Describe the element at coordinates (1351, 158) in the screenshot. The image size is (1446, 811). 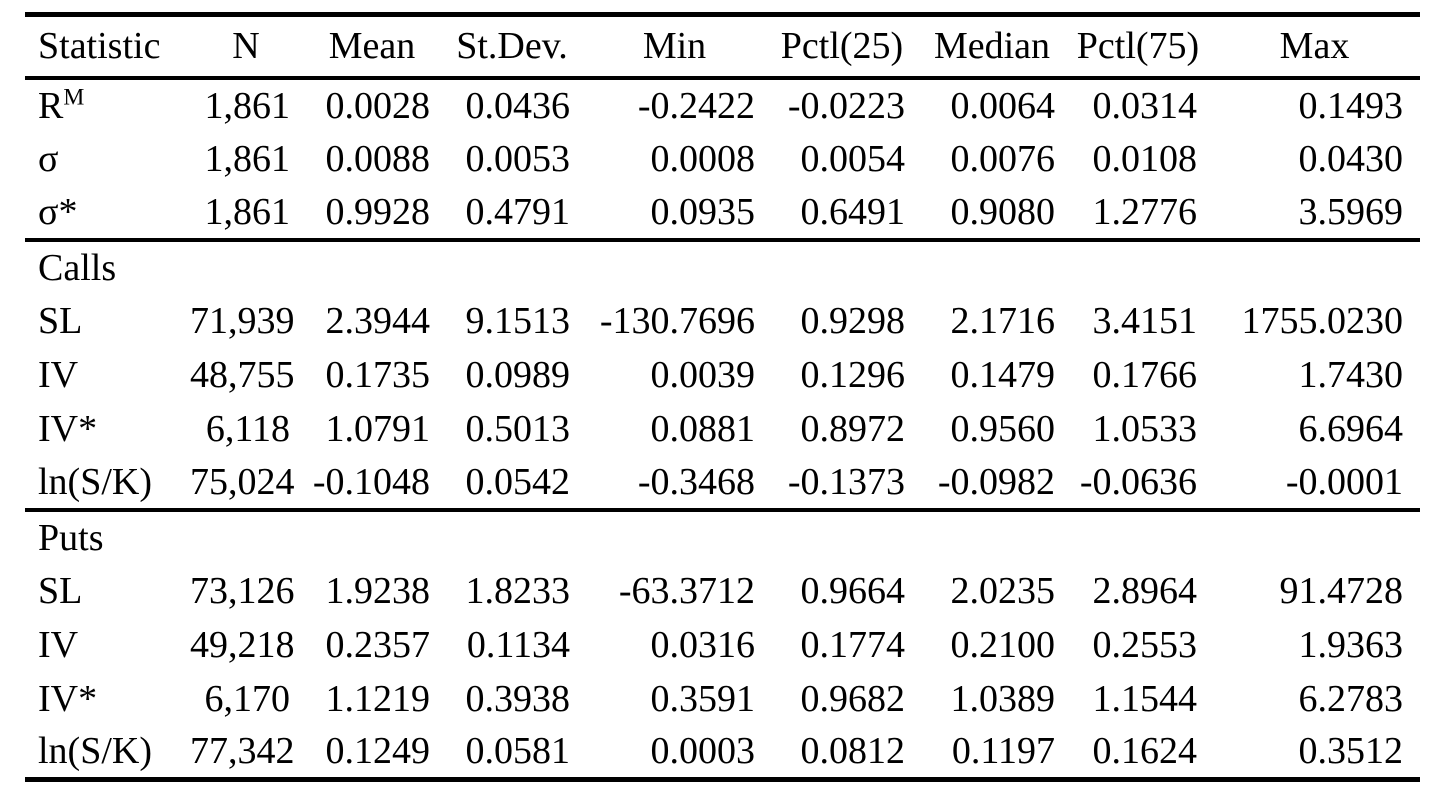
I see `cell-value: 0.0430` at that location.